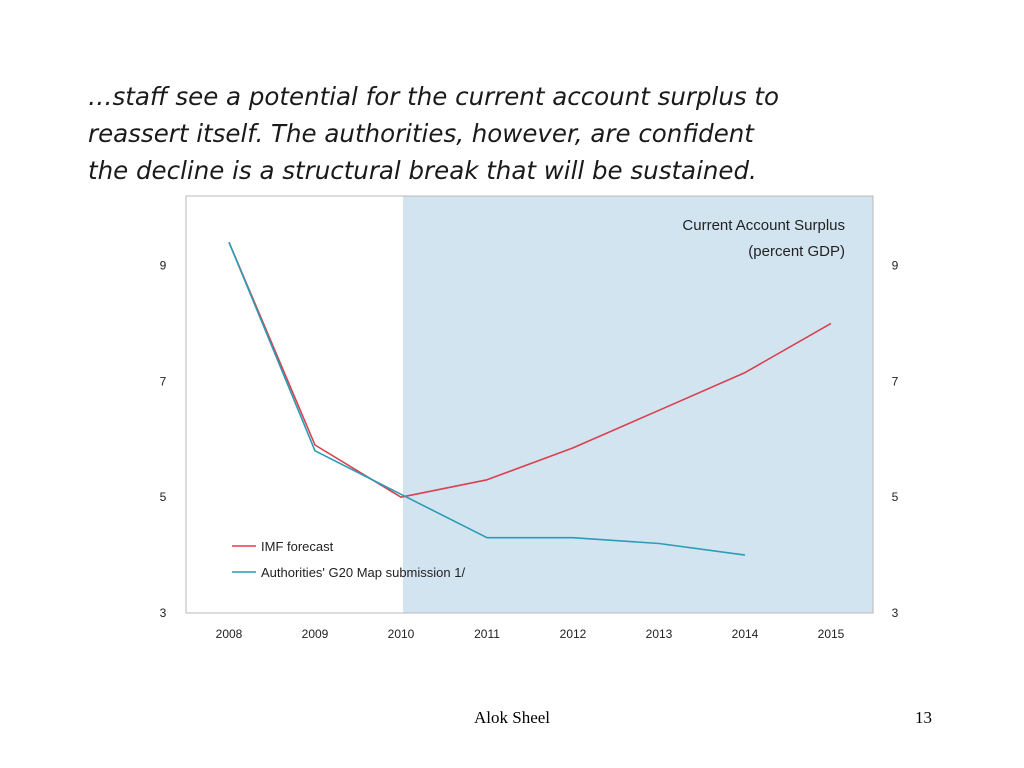 The image size is (1024, 768). I want to click on footer-author: Alok Sheel, so click(512, 717).